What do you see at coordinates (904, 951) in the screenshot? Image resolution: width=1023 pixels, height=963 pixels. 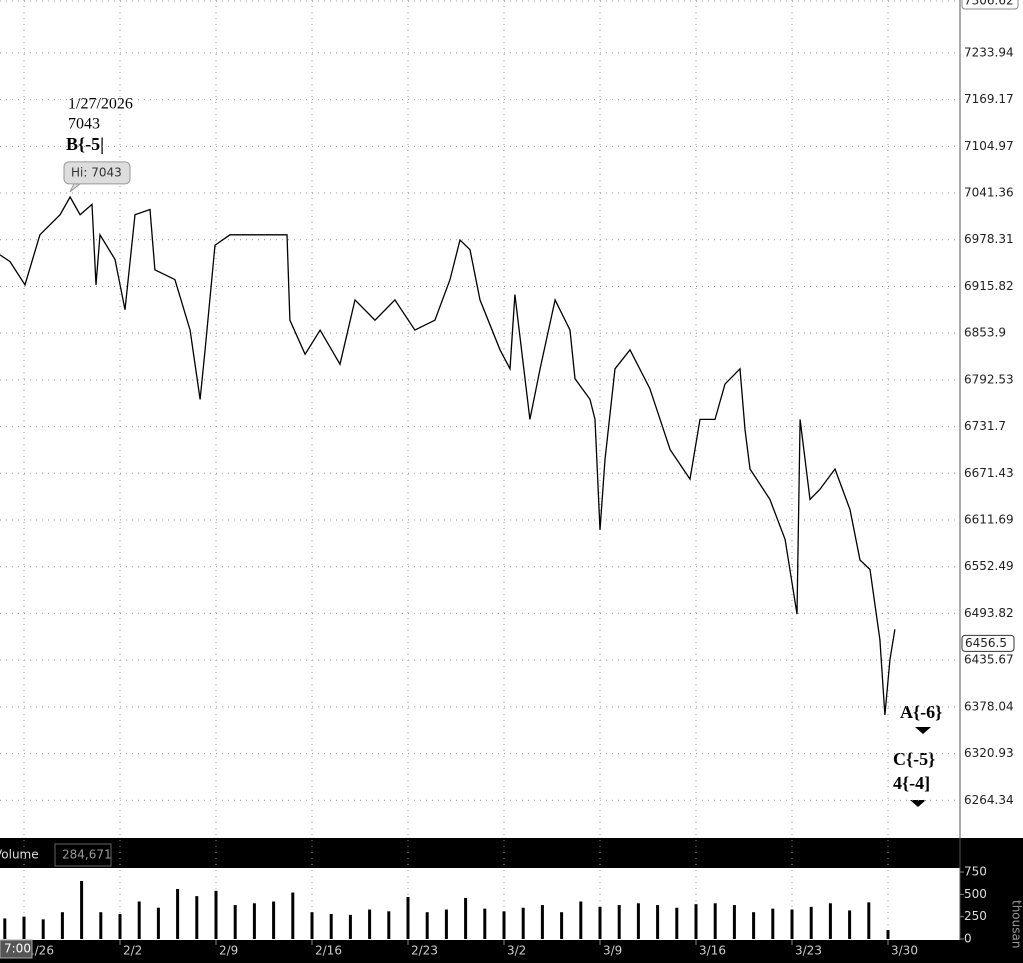 I see `x-tick-label: 3/30` at bounding box center [904, 951].